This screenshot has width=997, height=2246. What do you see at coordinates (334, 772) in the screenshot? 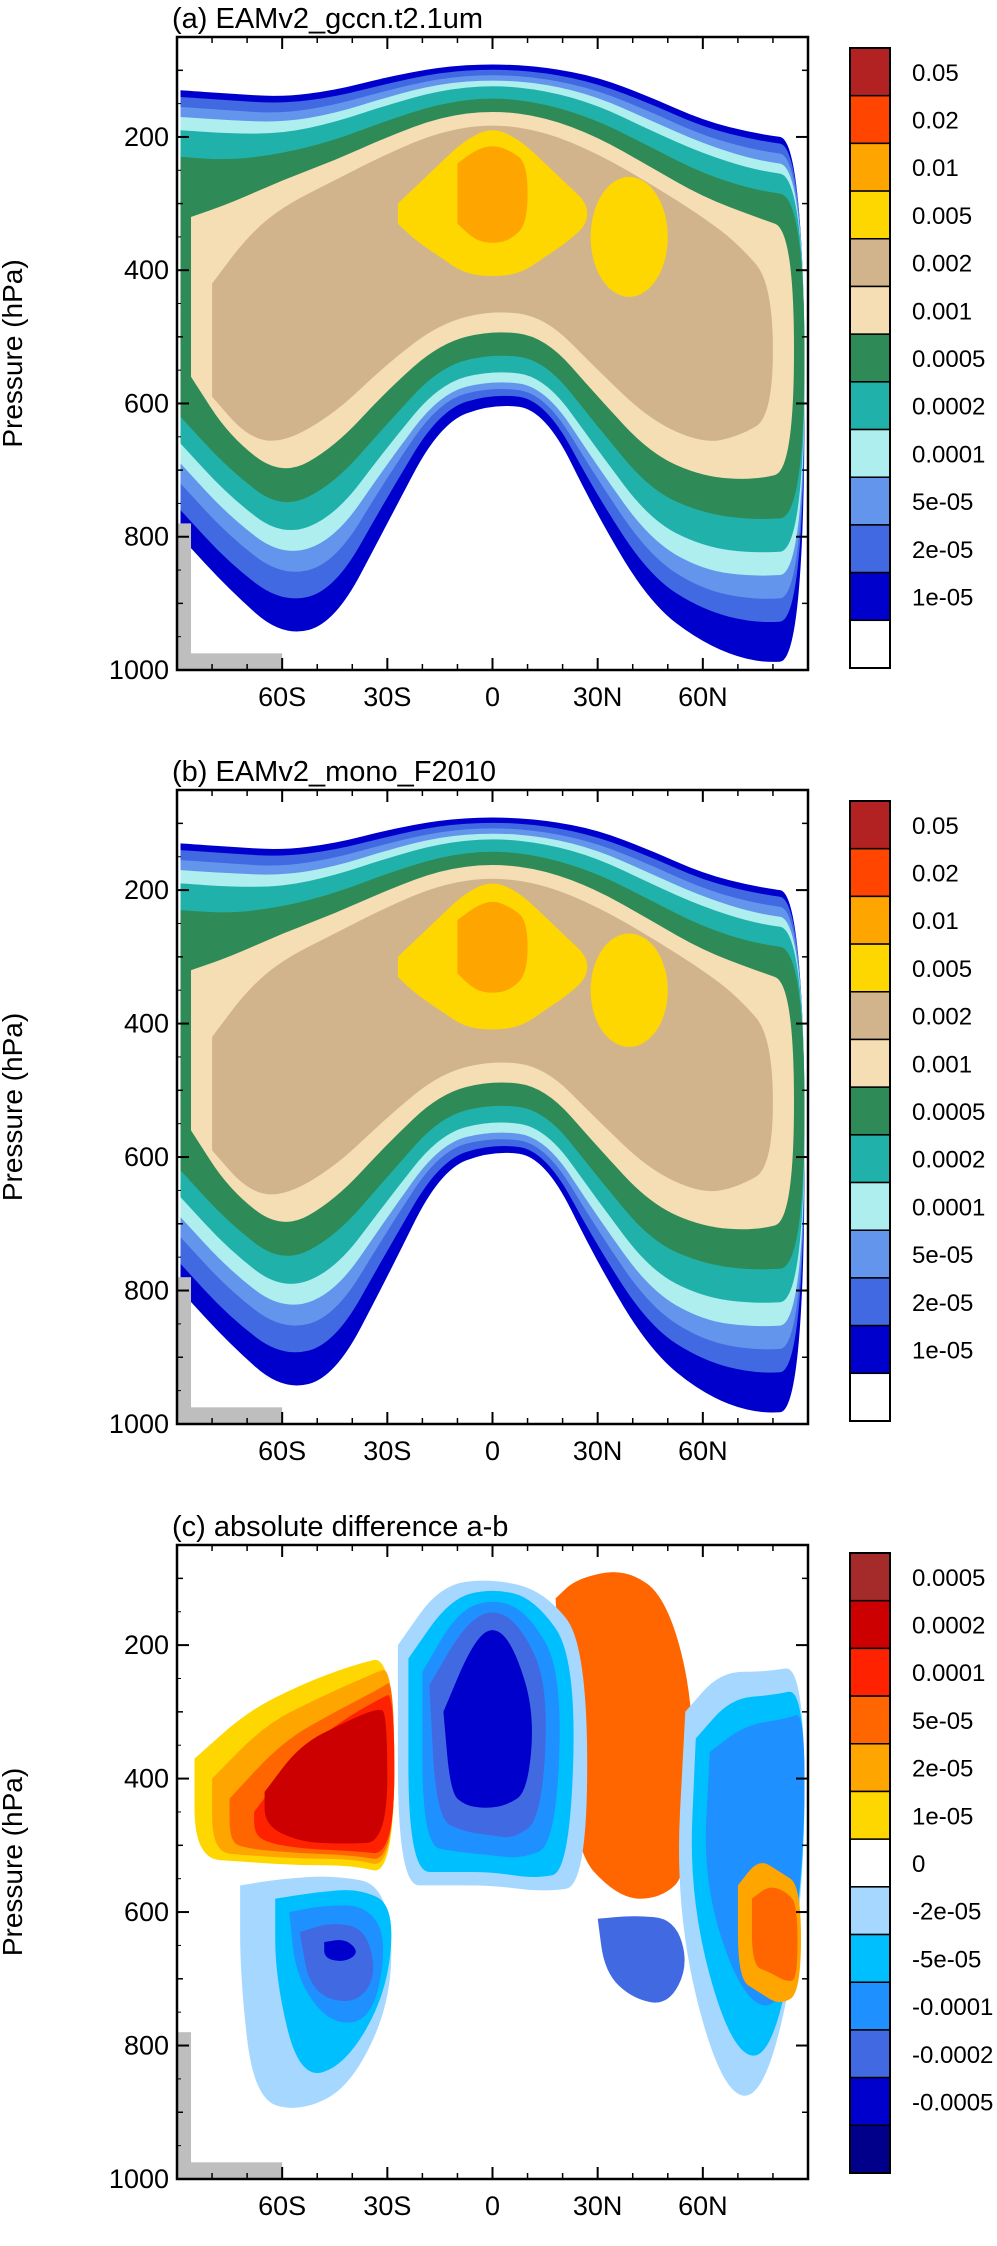
I see `panel-title: (b) EAMv2_mono_F2010` at bounding box center [334, 772].